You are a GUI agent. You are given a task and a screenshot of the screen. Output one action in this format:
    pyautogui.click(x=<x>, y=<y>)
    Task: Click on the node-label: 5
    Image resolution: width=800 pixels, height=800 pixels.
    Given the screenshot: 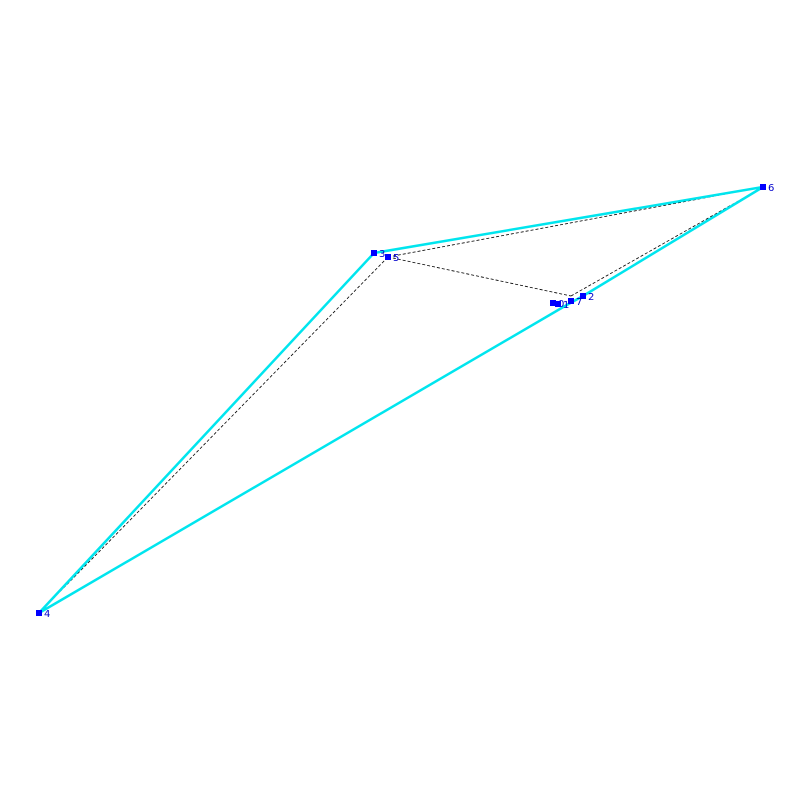 What is the action you would take?
    pyautogui.click(x=396, y=258)
    